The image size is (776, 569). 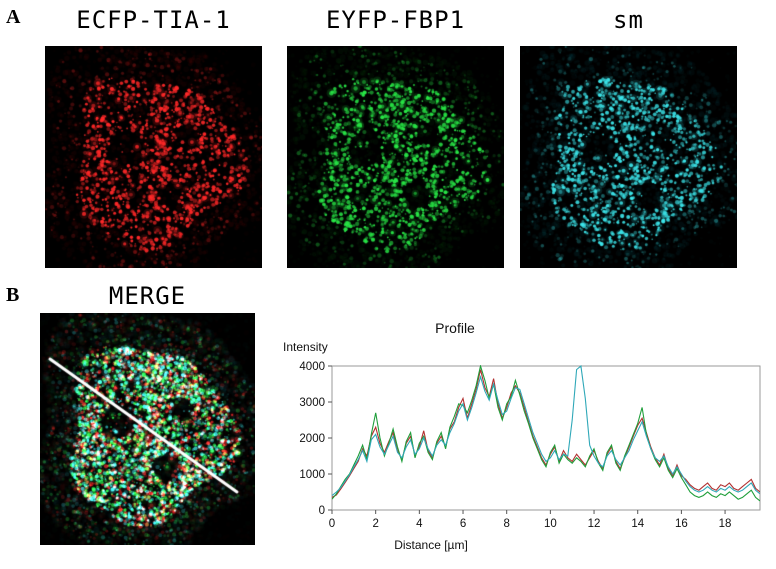 What do you see at coordinates (153, 20) in the screenshot?
I see `channel-title-ecfp-tia1: ECFP-TIA-1` at bounding box center [153, 20].